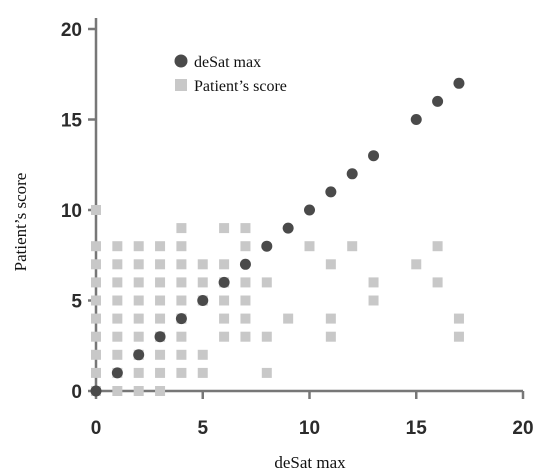  Describe the element at coordinates (181, 85) in the screenshot. I see `legend-square-marker` at that location.